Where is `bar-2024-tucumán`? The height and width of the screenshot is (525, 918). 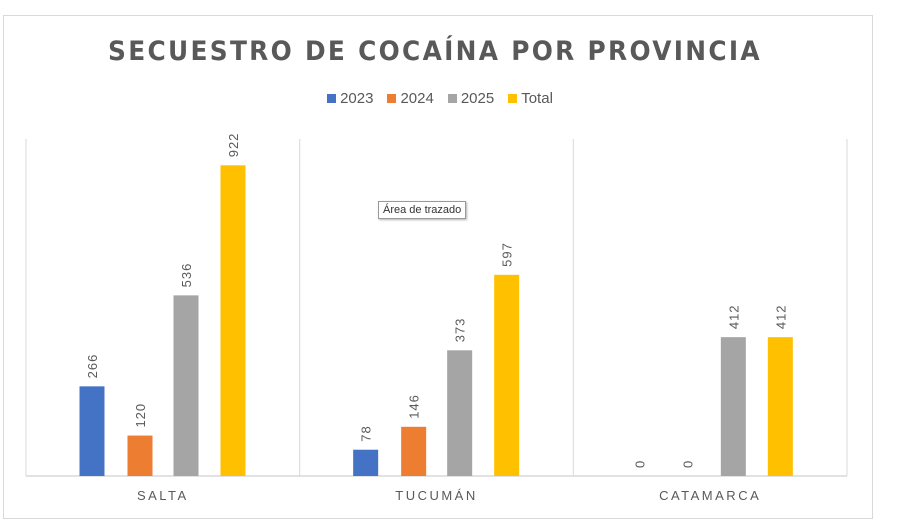
bar-2024-tucumán is located at coordinates (414, 451).